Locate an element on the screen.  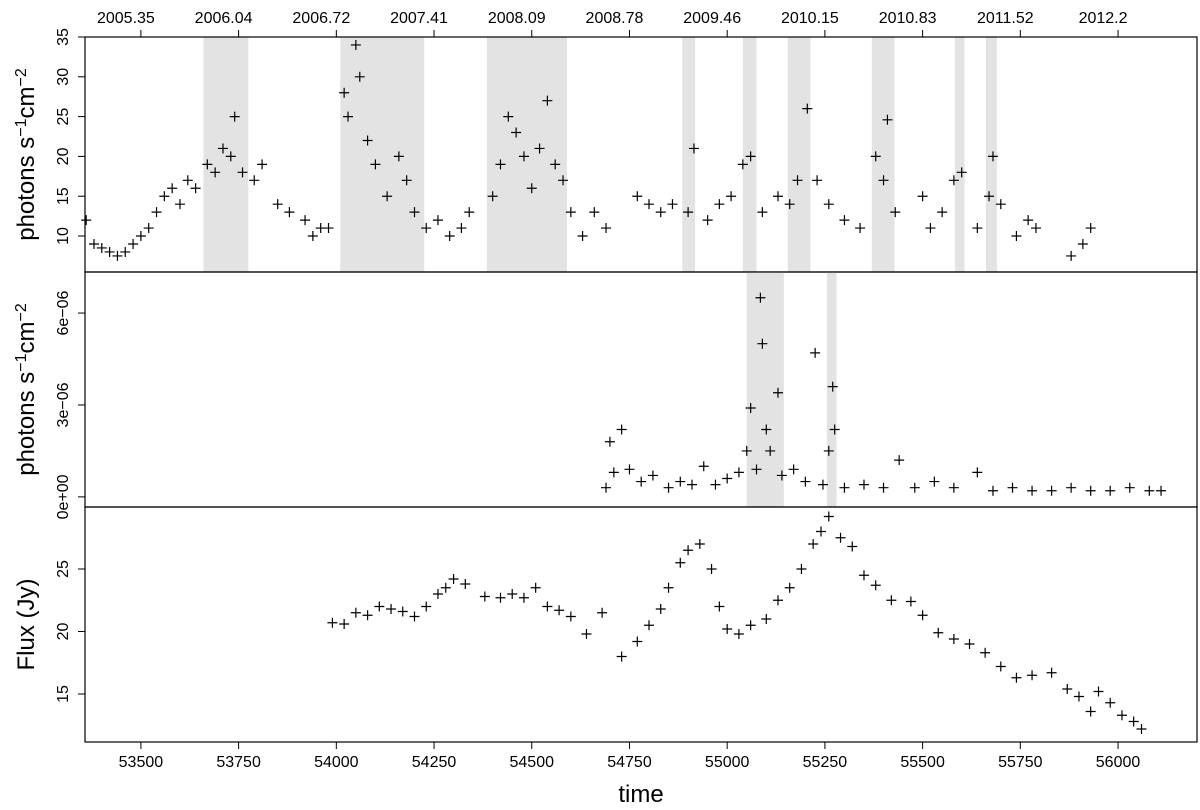
x-tick-label: 53500 is located at coordinates (141, 762).